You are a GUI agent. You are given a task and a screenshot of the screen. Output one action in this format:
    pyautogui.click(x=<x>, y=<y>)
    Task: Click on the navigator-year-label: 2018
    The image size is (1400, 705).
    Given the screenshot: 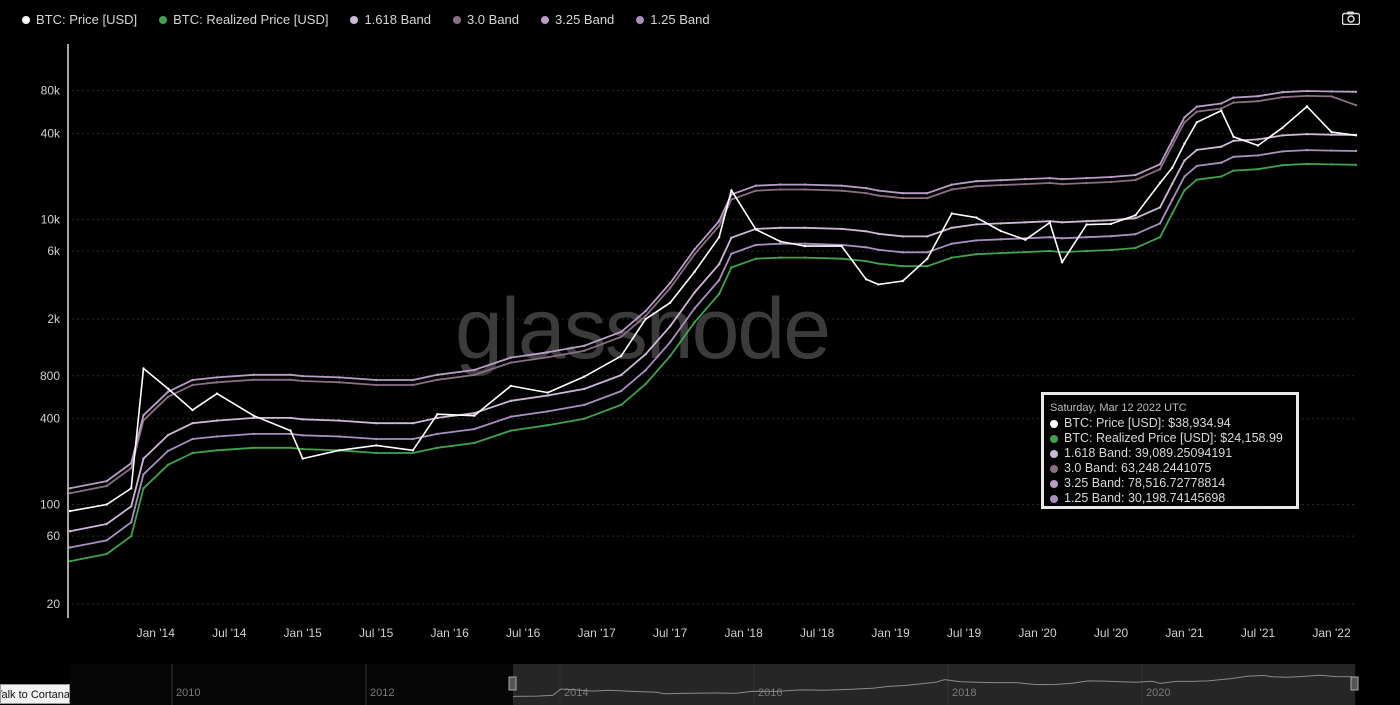 What is the action you would take?
    pyautogui.click(x=964, y=693)
    